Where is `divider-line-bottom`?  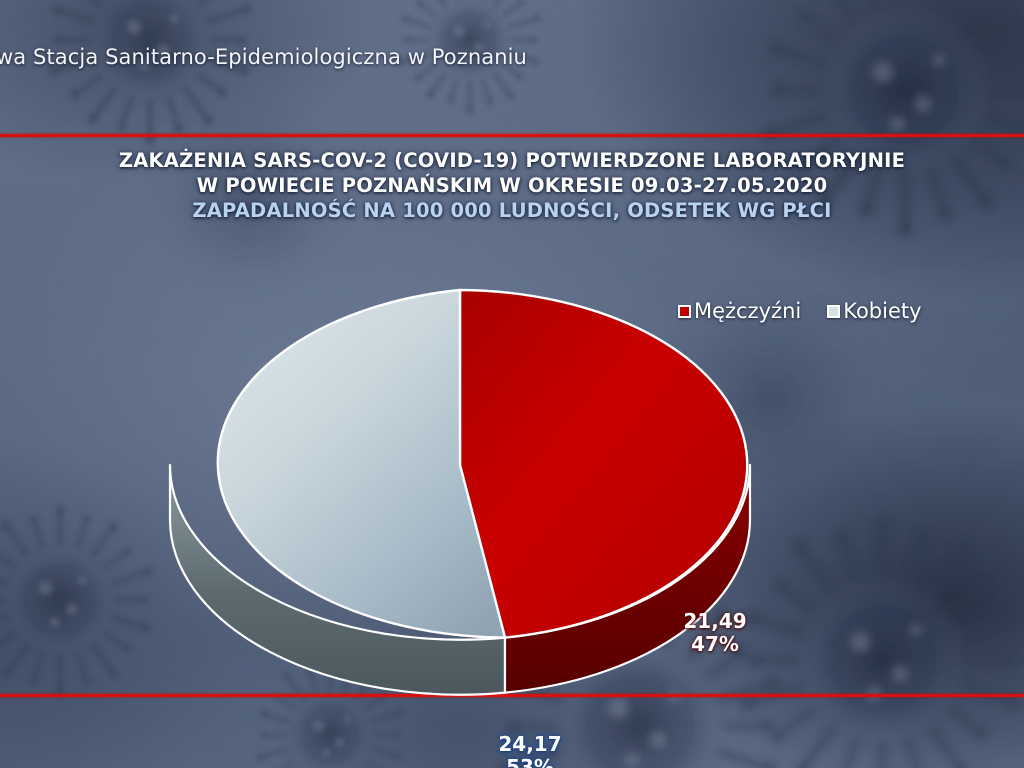
divider-line-bottom is located at coordinates (512, 695).